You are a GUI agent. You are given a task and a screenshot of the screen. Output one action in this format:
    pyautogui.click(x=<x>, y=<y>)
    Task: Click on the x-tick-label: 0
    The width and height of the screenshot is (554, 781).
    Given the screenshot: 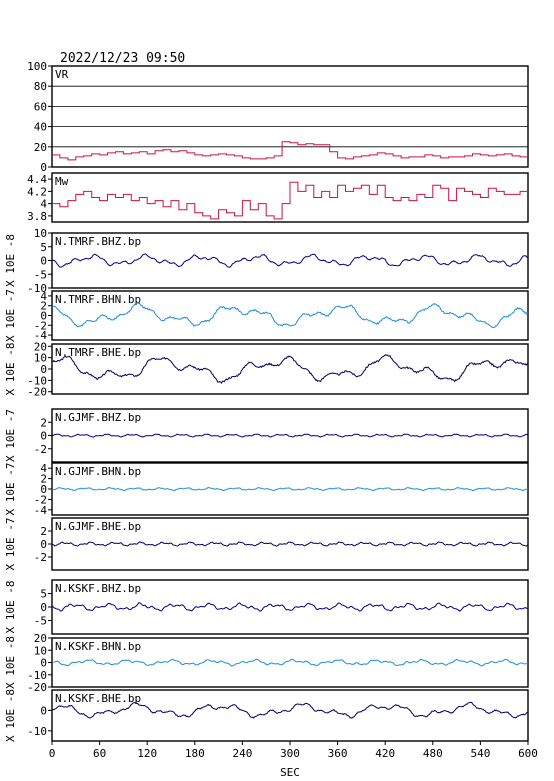 What is the action you would take?
    pyautogui.click(x=52, y=753)
    